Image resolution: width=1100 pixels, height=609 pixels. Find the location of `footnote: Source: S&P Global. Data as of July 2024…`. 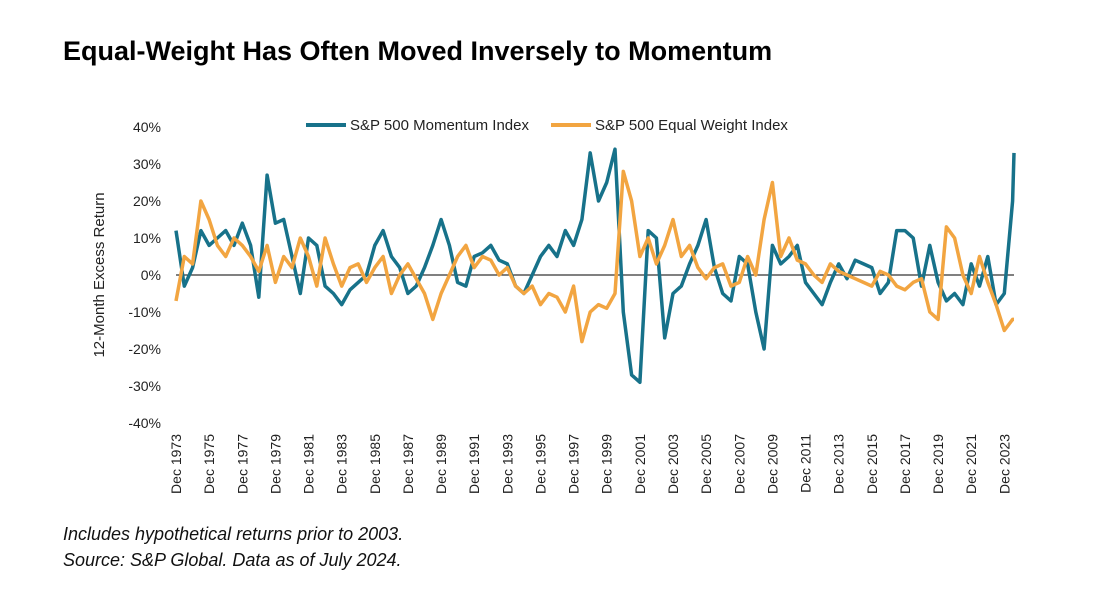

footnote: Source: S&P Global. Data as of July 2024… is located at coordinates (232, 560).